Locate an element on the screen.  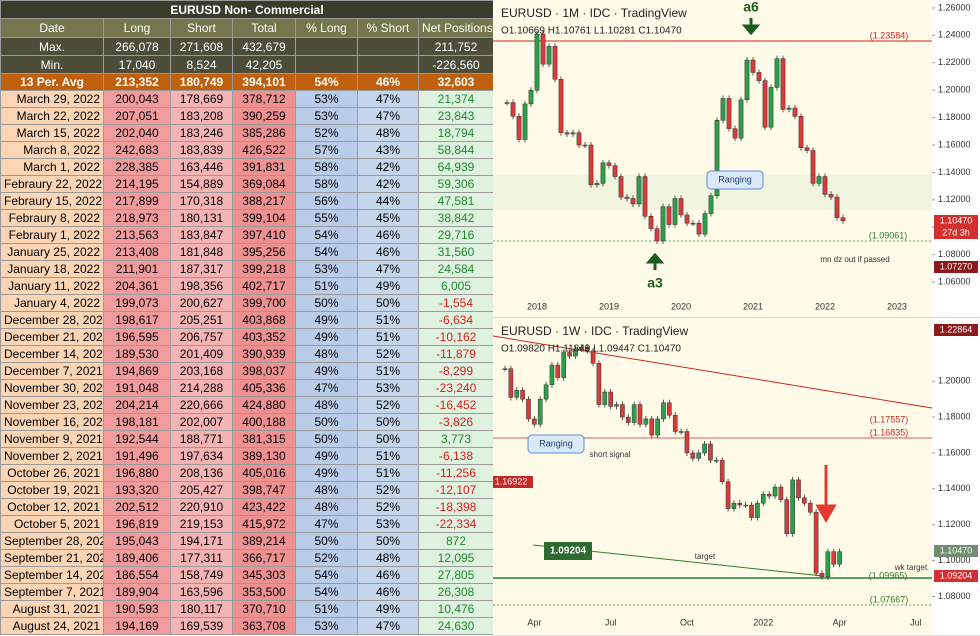
table-cell: EURUSD Non- Commercial is located at coordinates (246, 9).